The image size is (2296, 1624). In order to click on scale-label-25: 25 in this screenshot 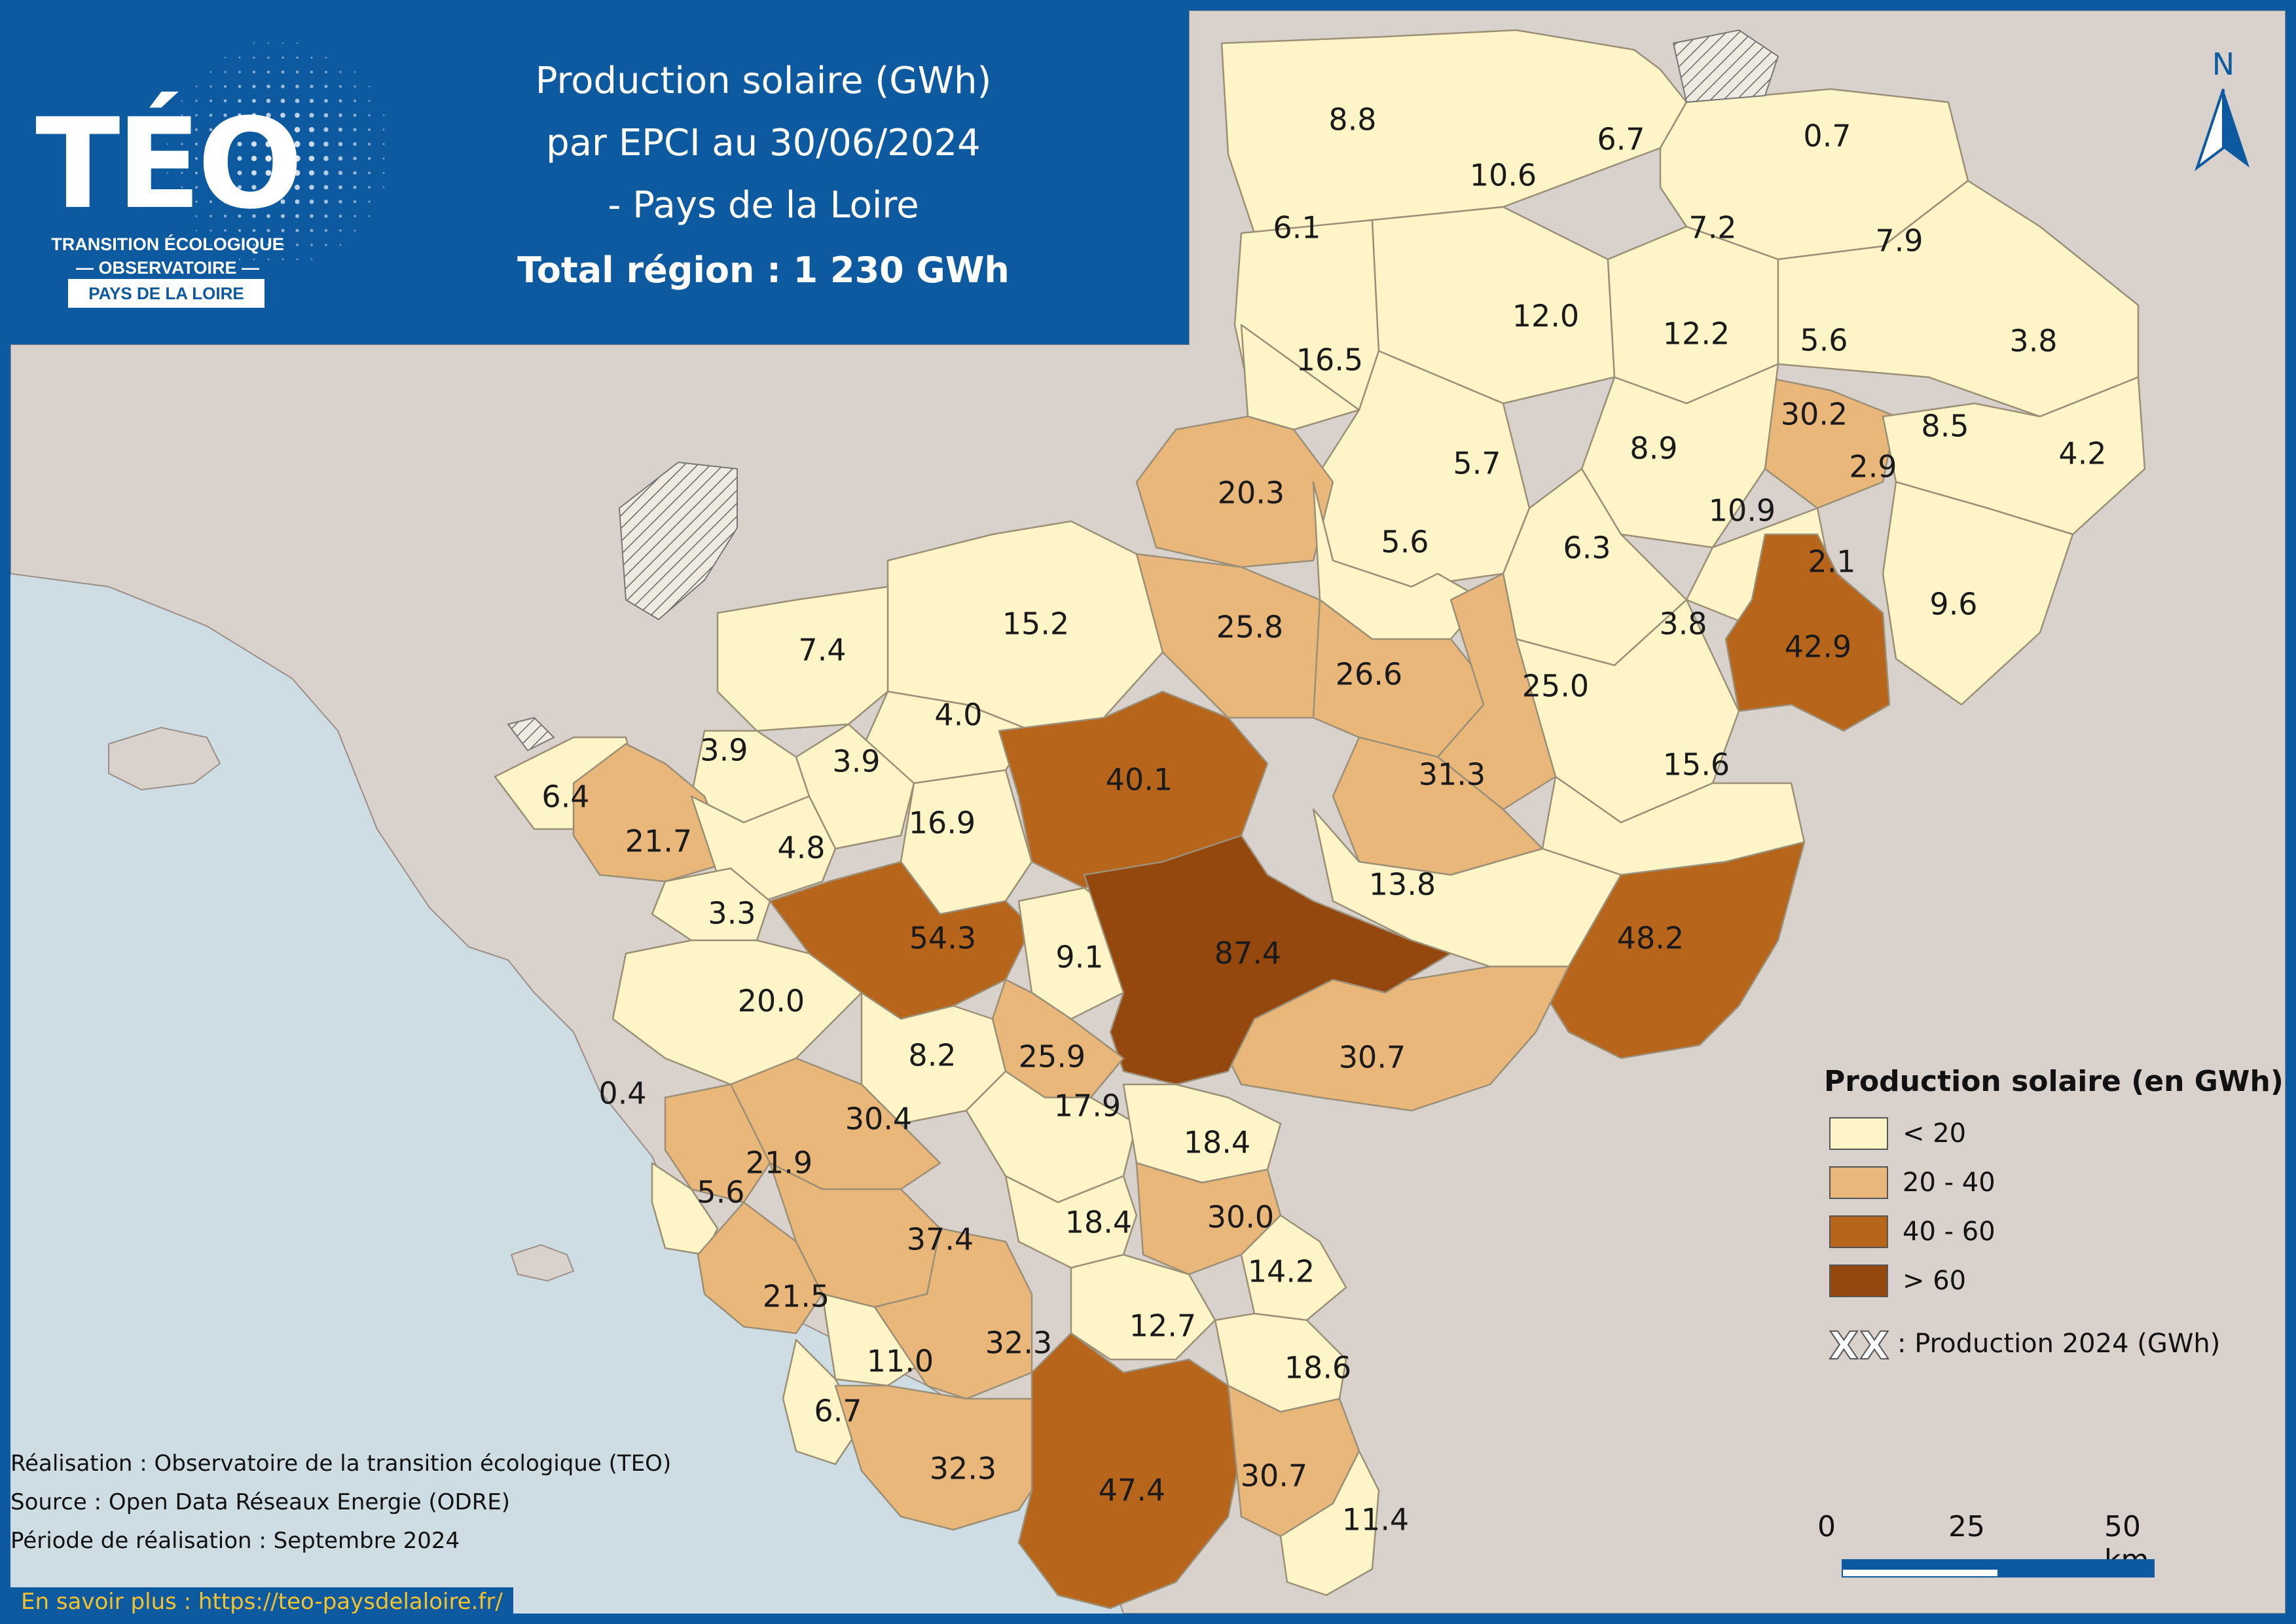, I will do `click(1966, 1526)`.